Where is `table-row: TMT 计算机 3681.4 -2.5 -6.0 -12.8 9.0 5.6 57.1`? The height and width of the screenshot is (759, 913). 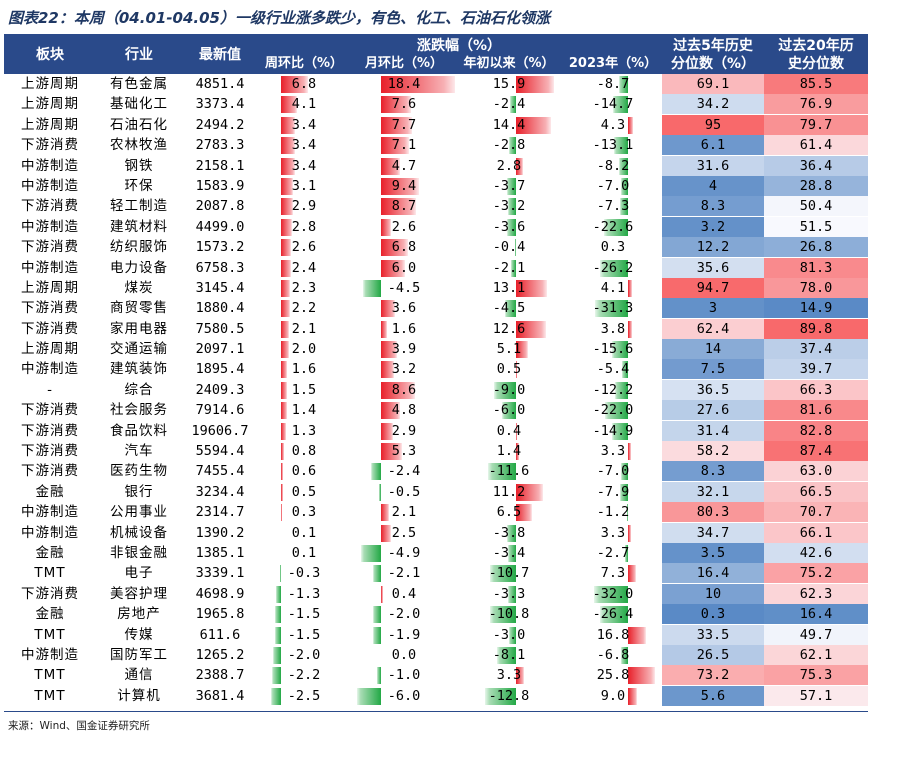 table-row: TMT 计算机 3681.4 -2.5 -6.0 -12.8 9.0 5.6 57.1 is located at coordinates (436, 695).